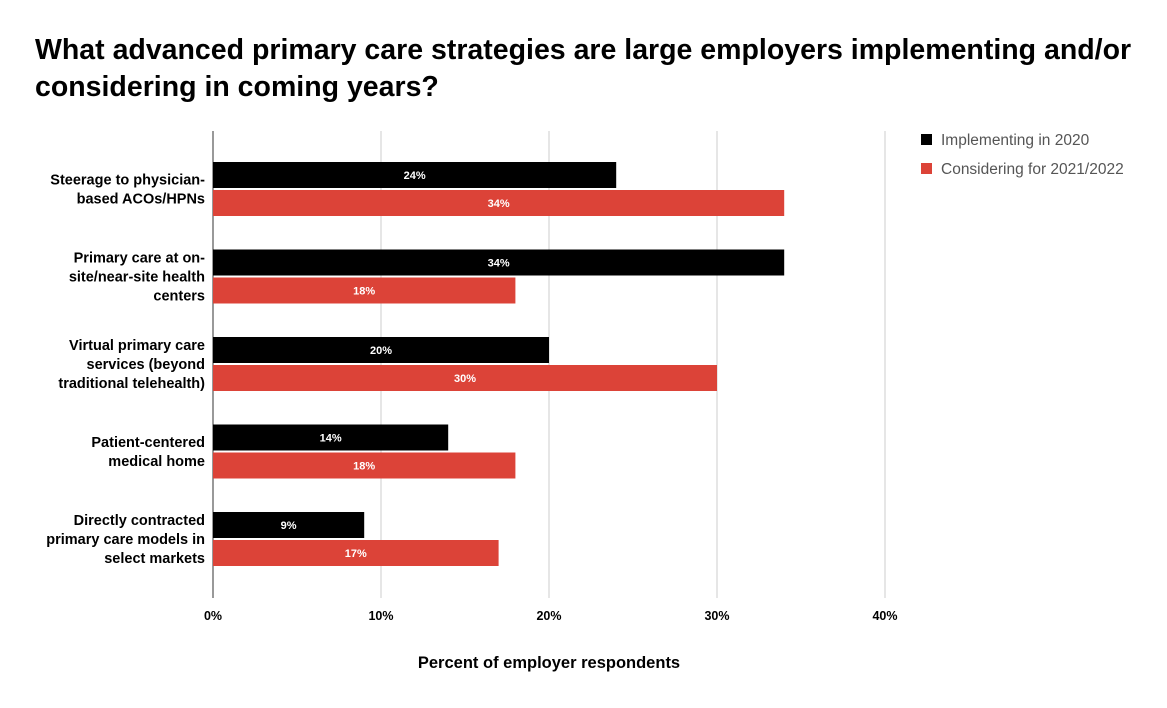 The width and height of the screenshot is (1167, 708). What do you see at coordinates (716, 616) in the screenshot?
I see `x-tick-label: 30%` at bounding box center [716, 616].